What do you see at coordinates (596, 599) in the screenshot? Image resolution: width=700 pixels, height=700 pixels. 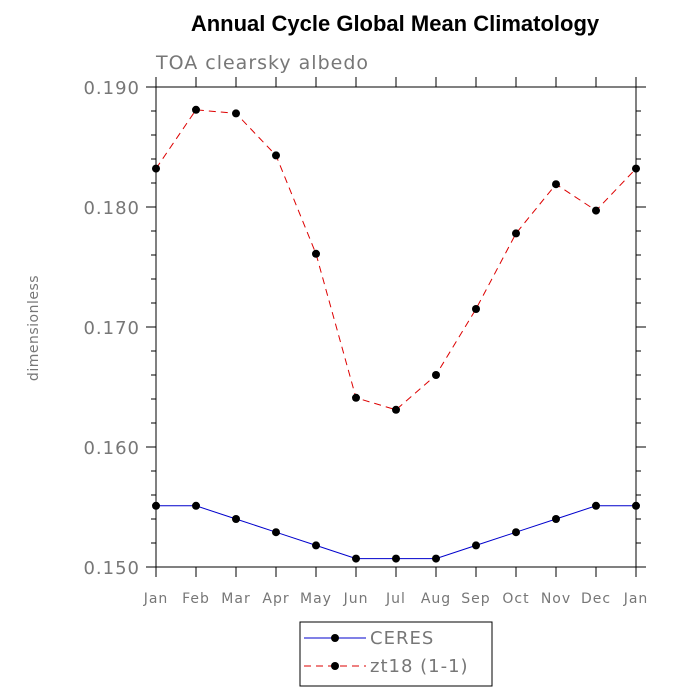 I see `x-tick-label: Dec` at bounding box center [596, 599].